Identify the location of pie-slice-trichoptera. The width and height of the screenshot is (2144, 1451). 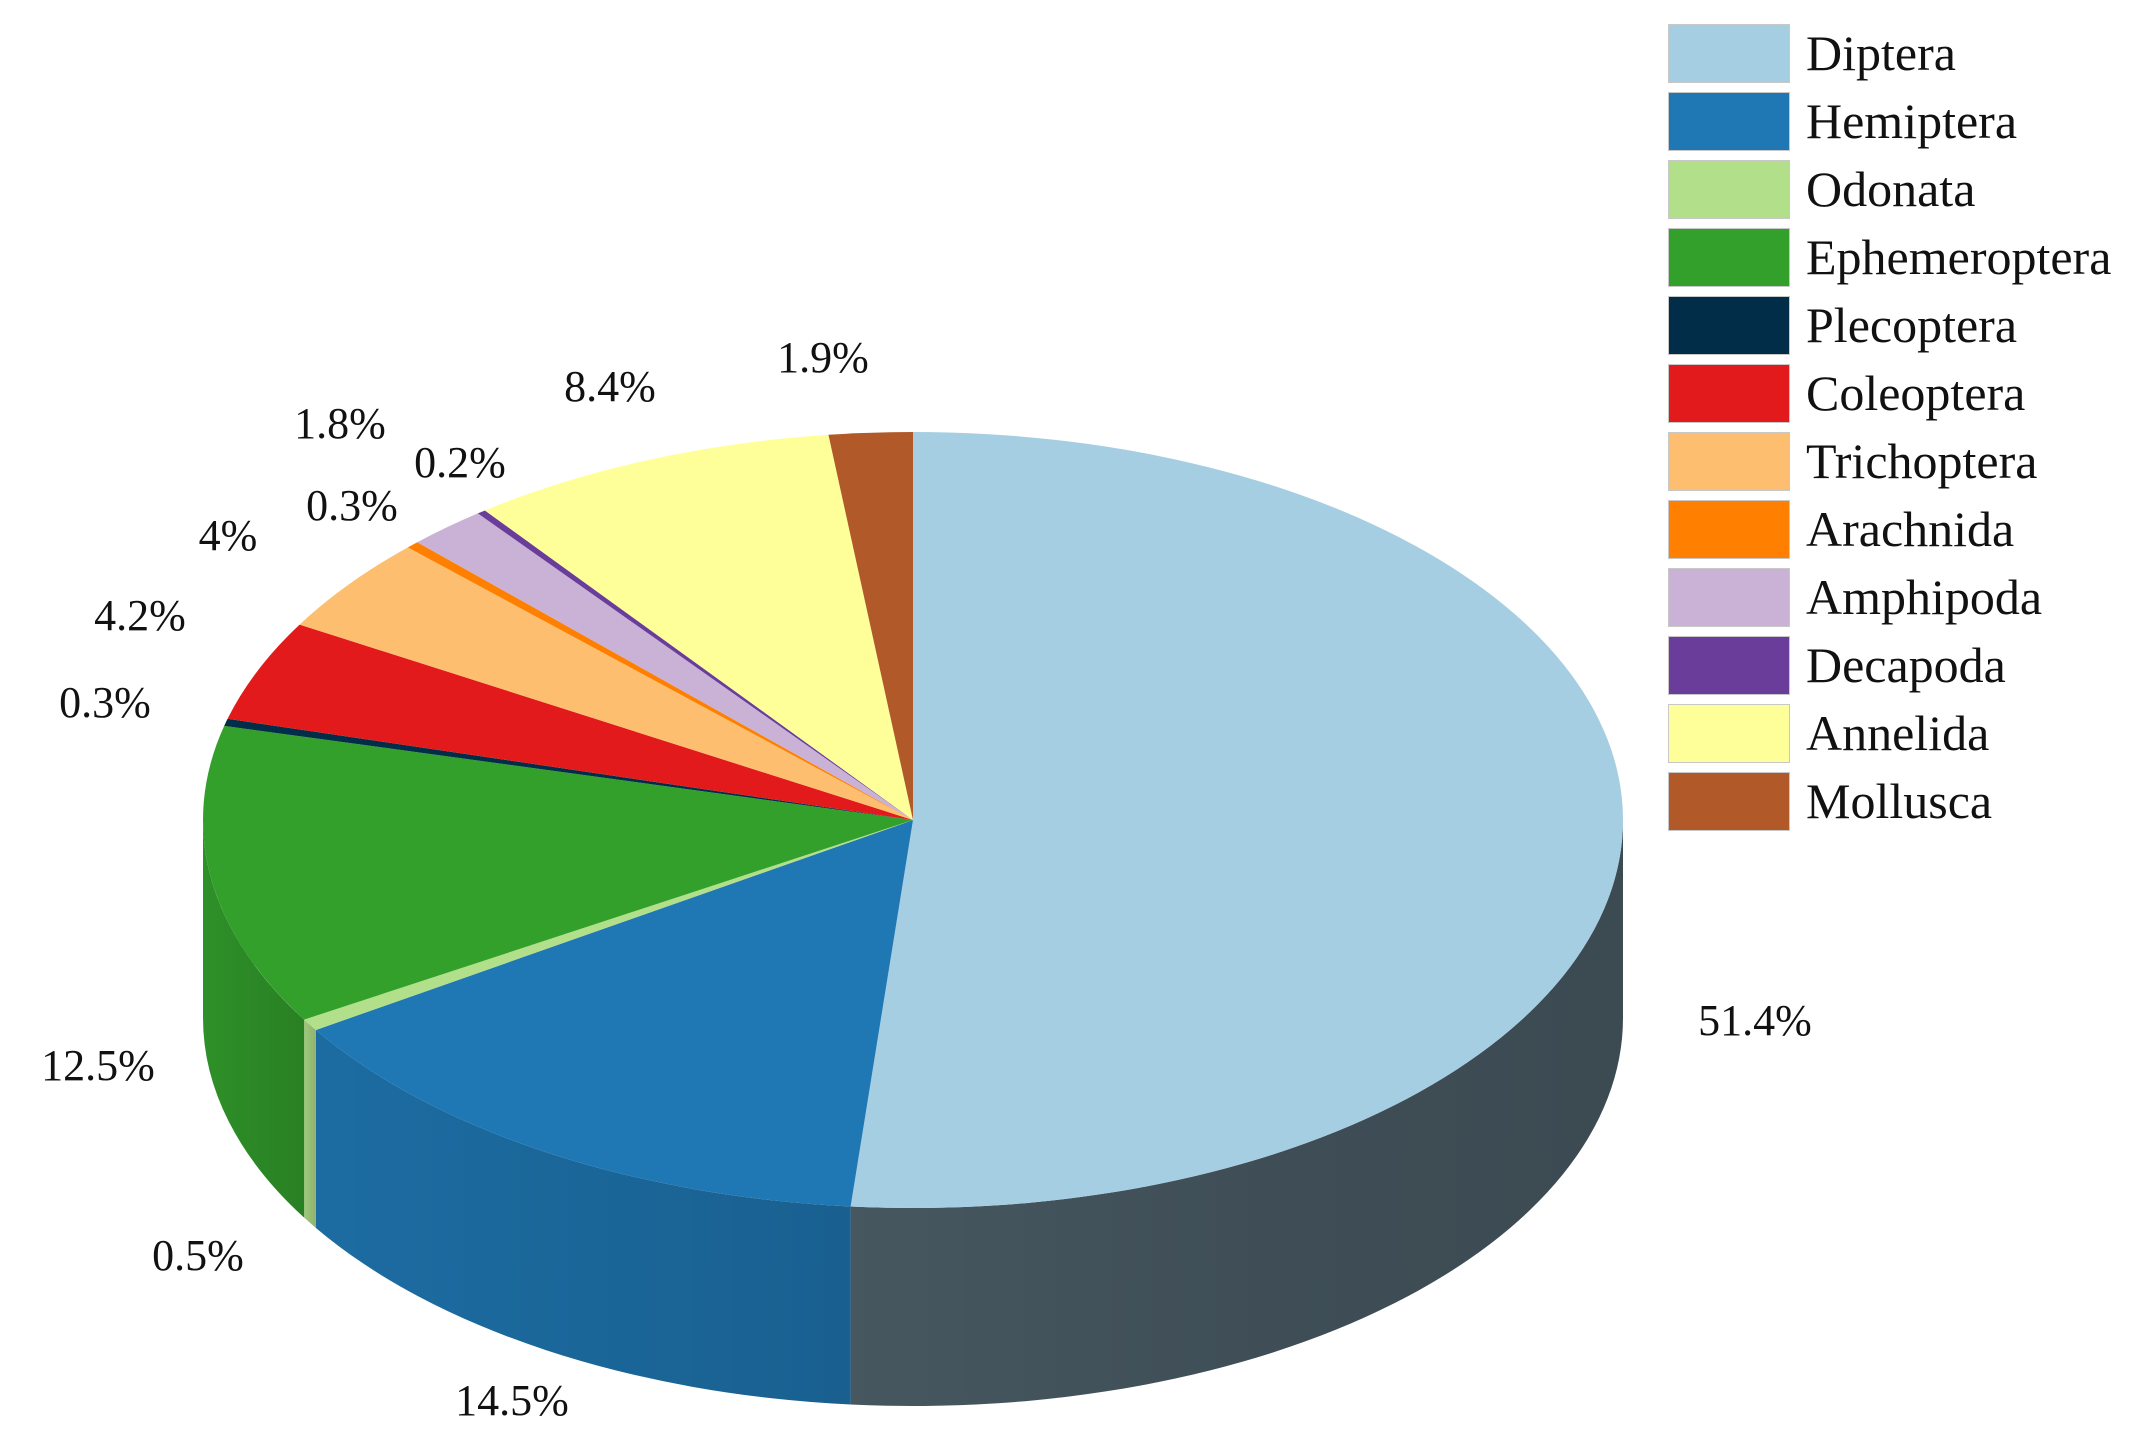
(606, 683).